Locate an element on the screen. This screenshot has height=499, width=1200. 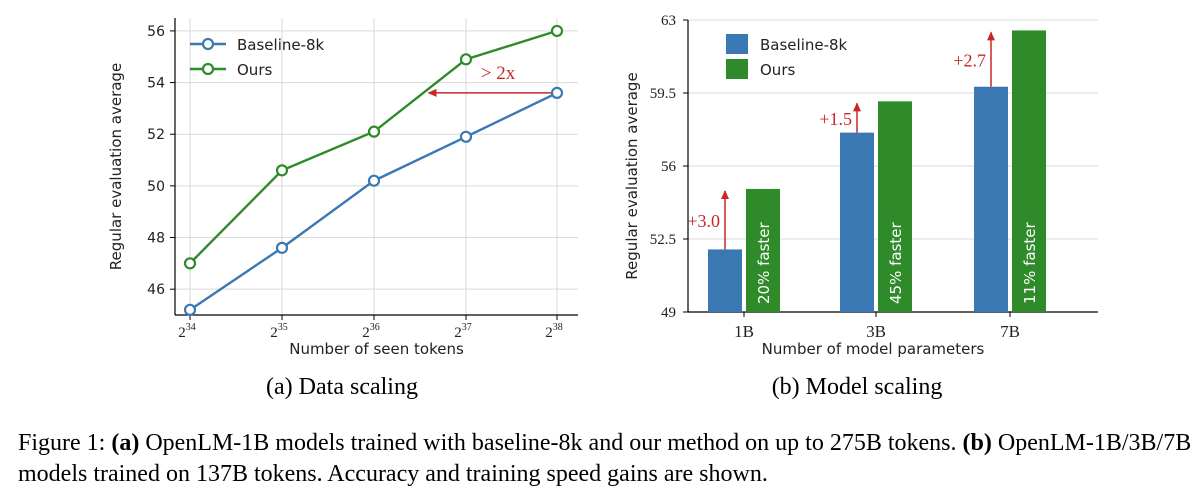
x-tick-label: 235 is located at coordinates (279, 331).